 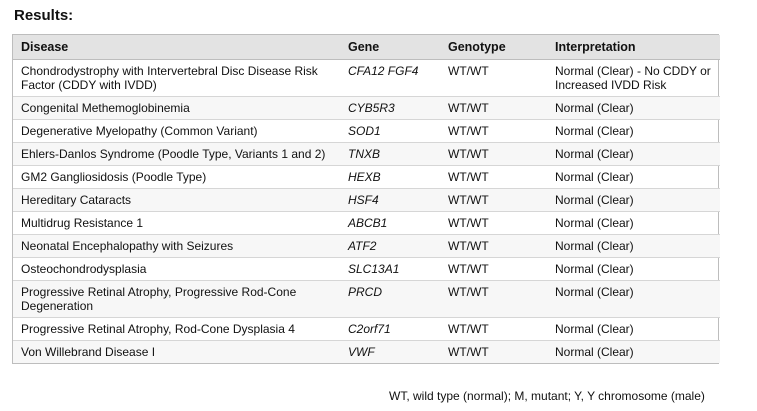 I want to click on disease-cell: Von Willebrand Disease I, so click(x=176, y=351).